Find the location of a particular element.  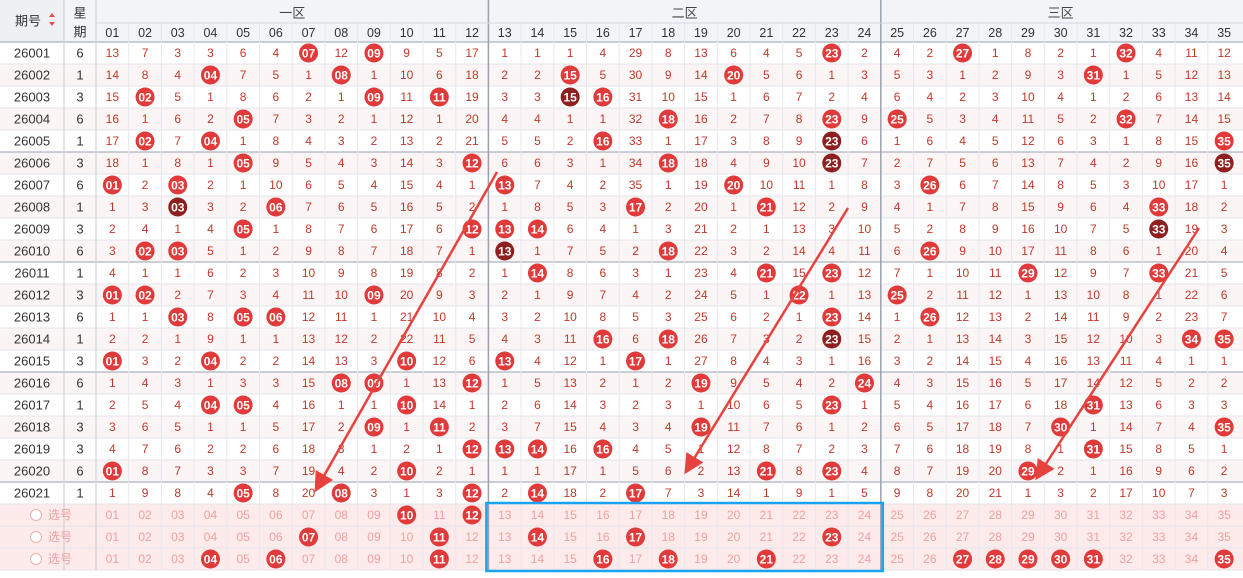

selected-ball: 10 is located at coordinates (407, 515).